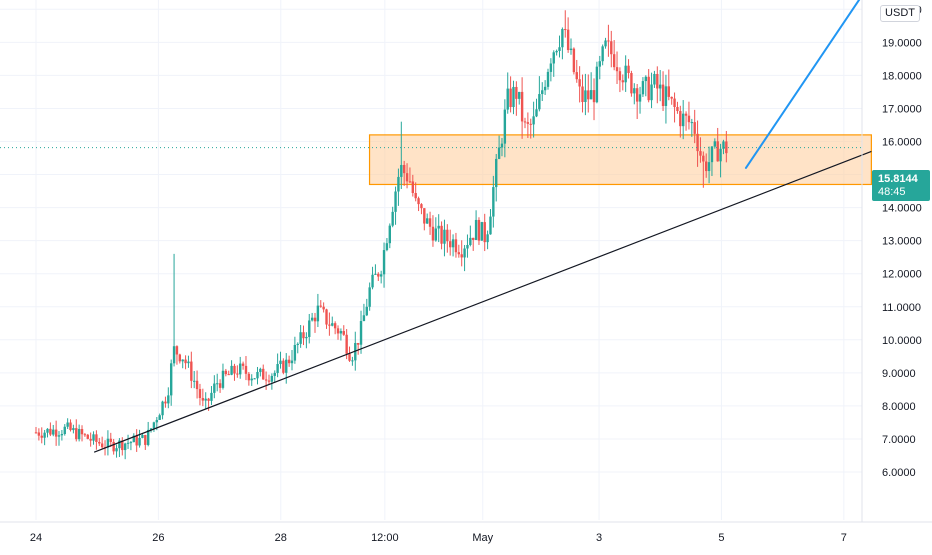  I want to click on support-zone-layer, so click(620, 160).